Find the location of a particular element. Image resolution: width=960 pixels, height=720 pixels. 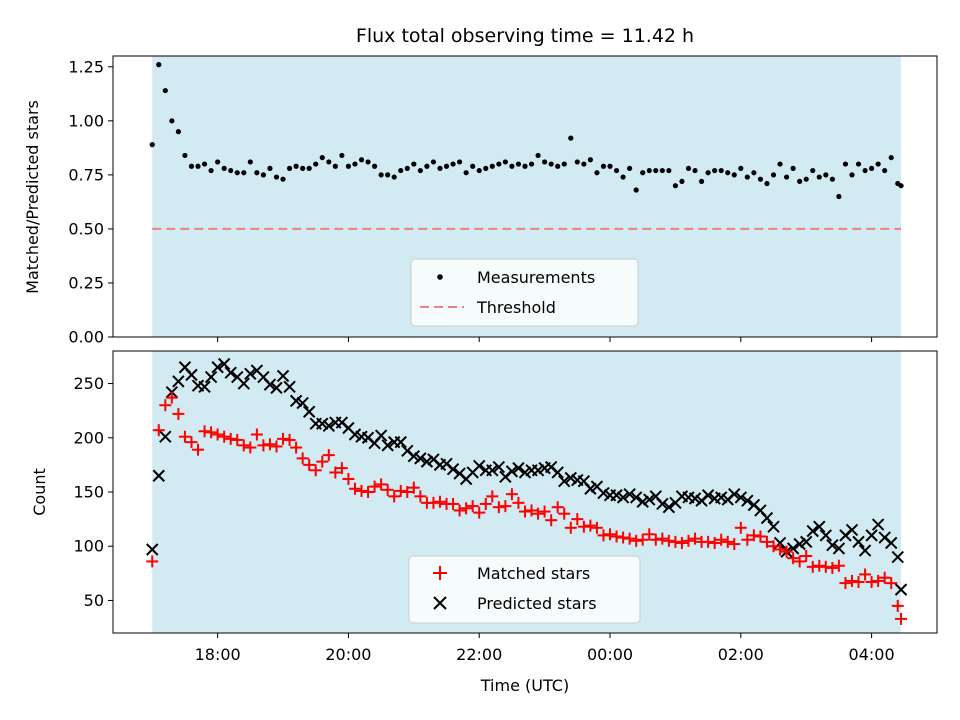

bottom-x-tick-label: 18:00 is located at coordinates (218, 654).